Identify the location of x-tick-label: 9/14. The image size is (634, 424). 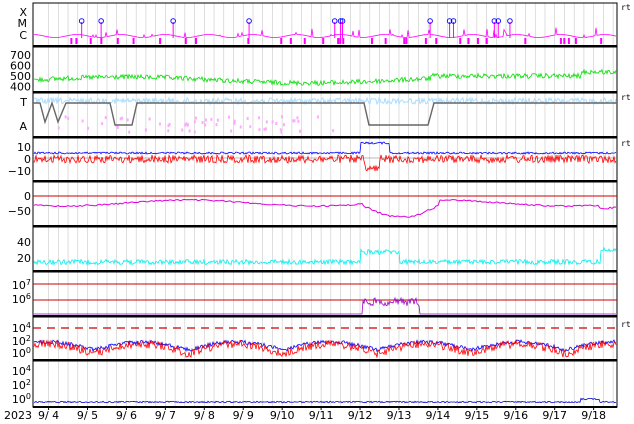
(438, 415).